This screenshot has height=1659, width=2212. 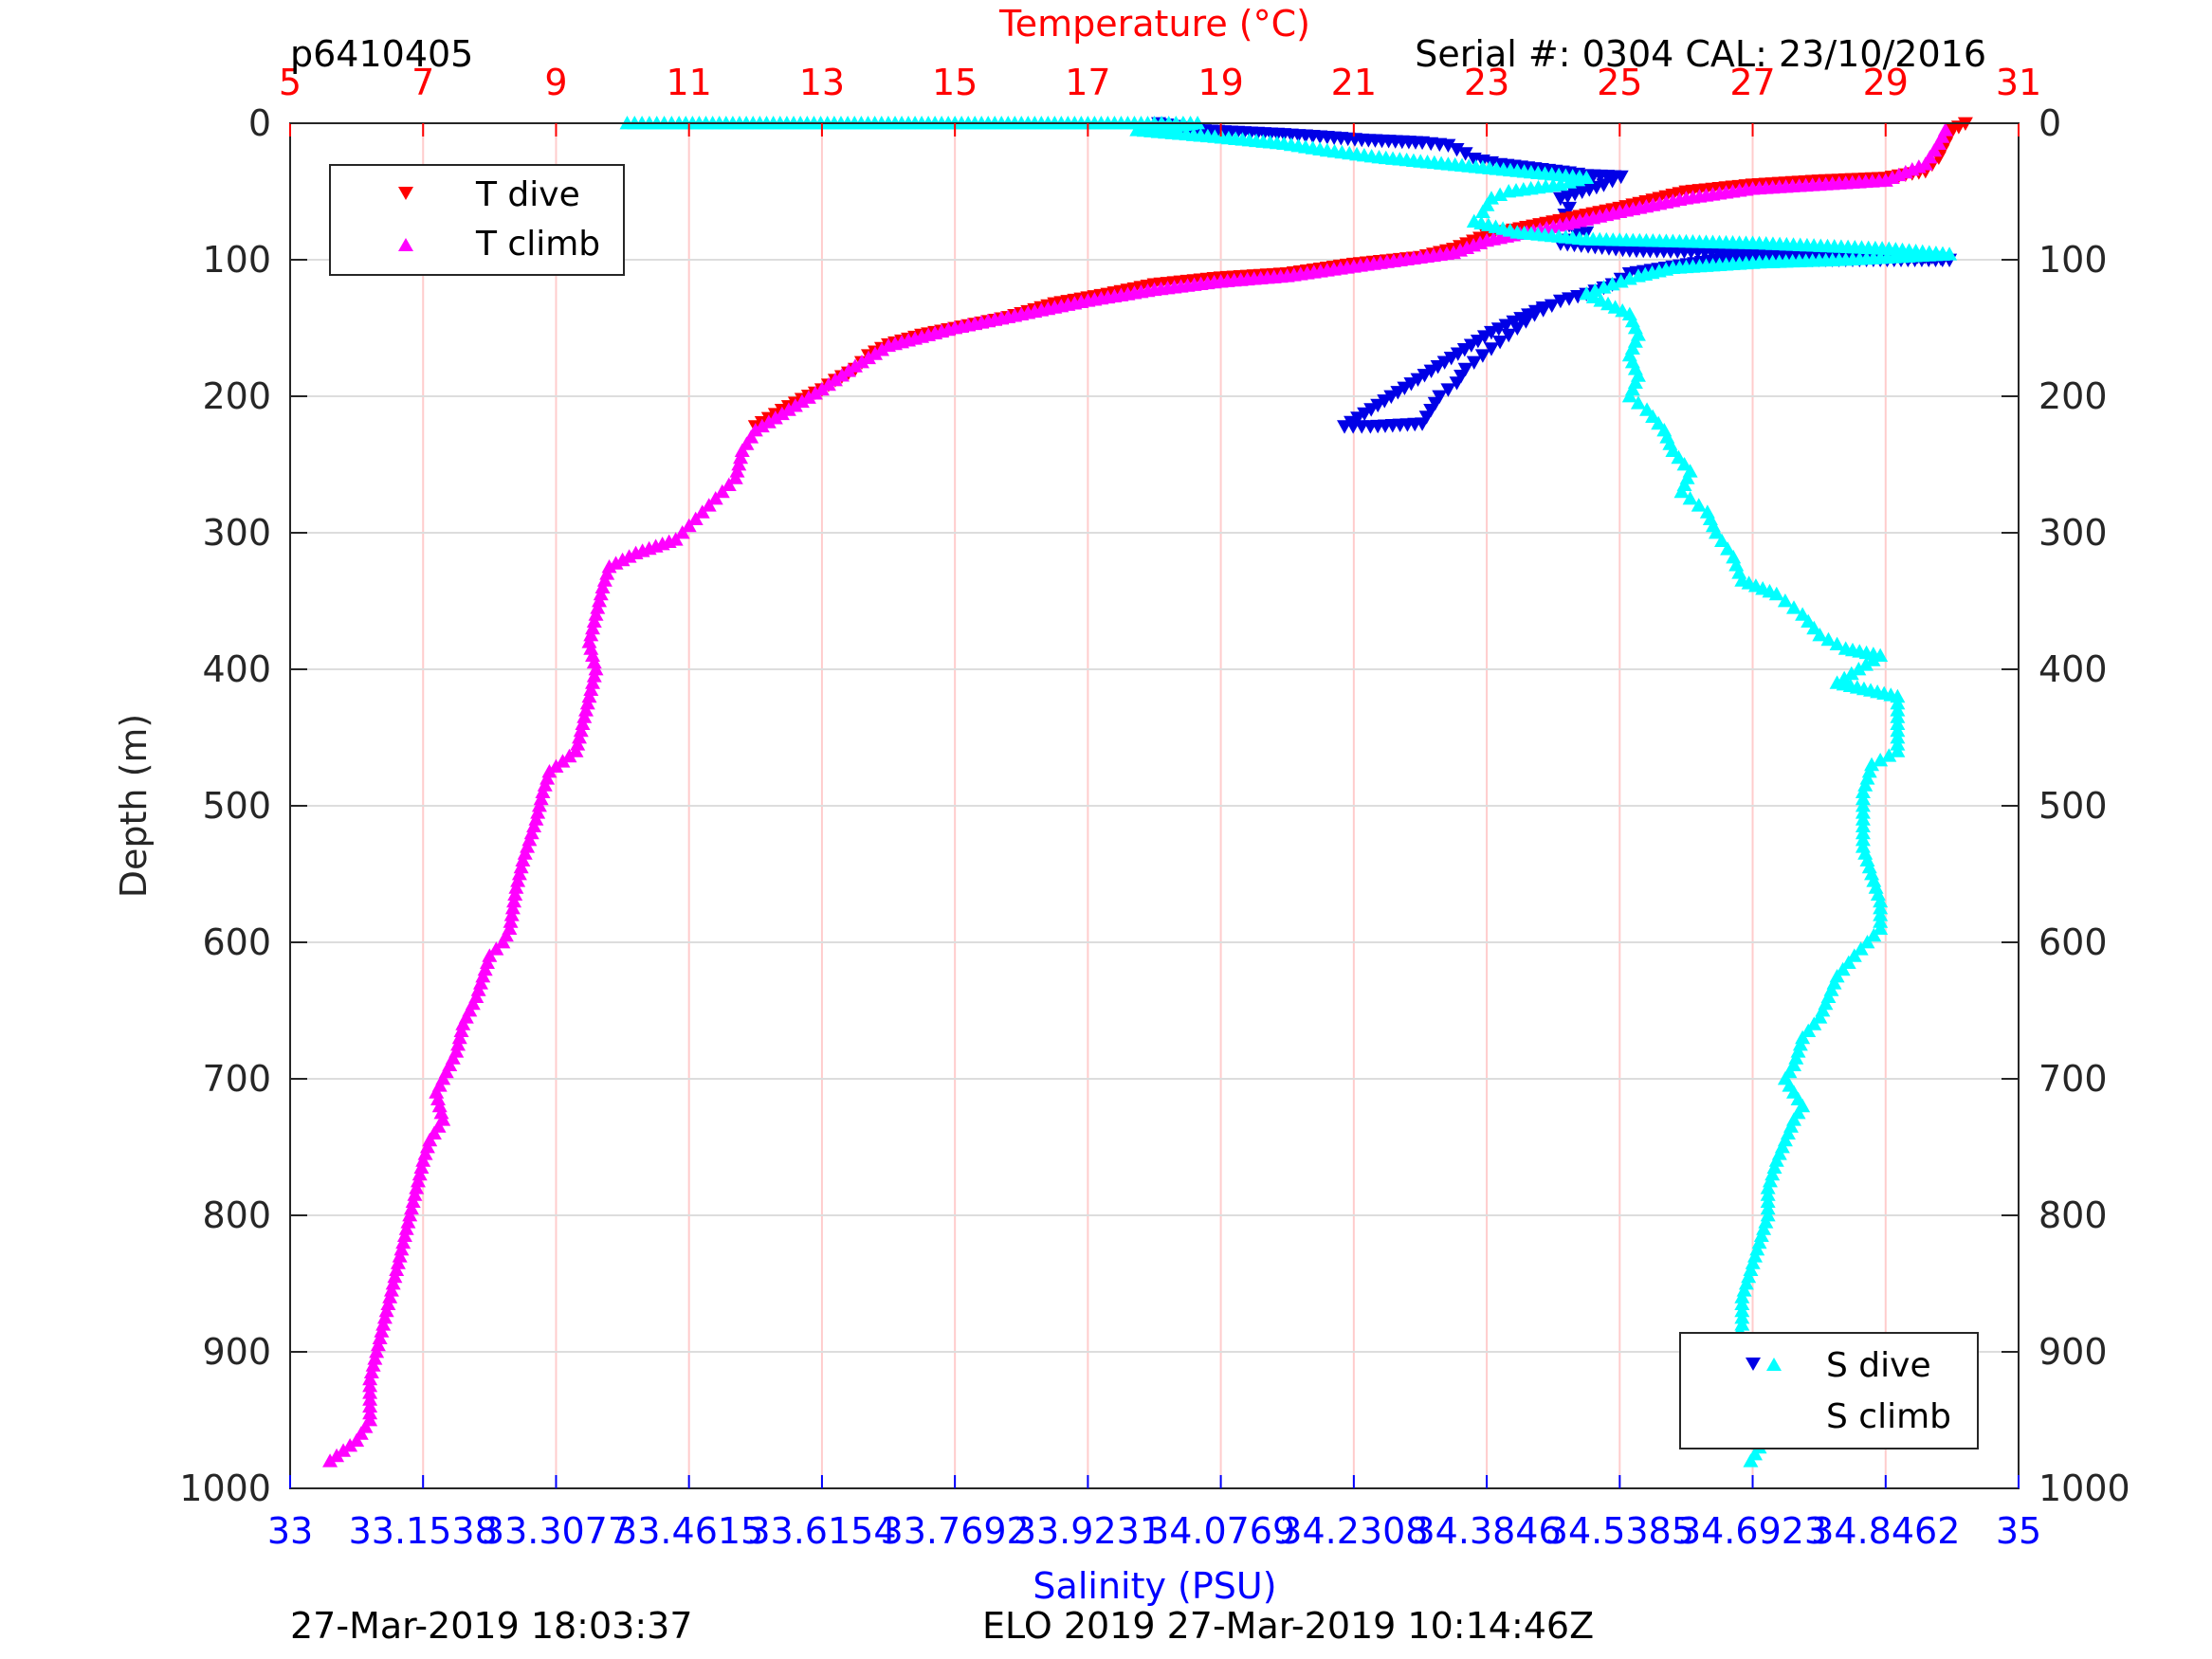 What do you see at coordinates (1220, 1531) in the screenshot?
I see `salinity-tick-label: 34.0769` at bounding box center [1220, 1531].